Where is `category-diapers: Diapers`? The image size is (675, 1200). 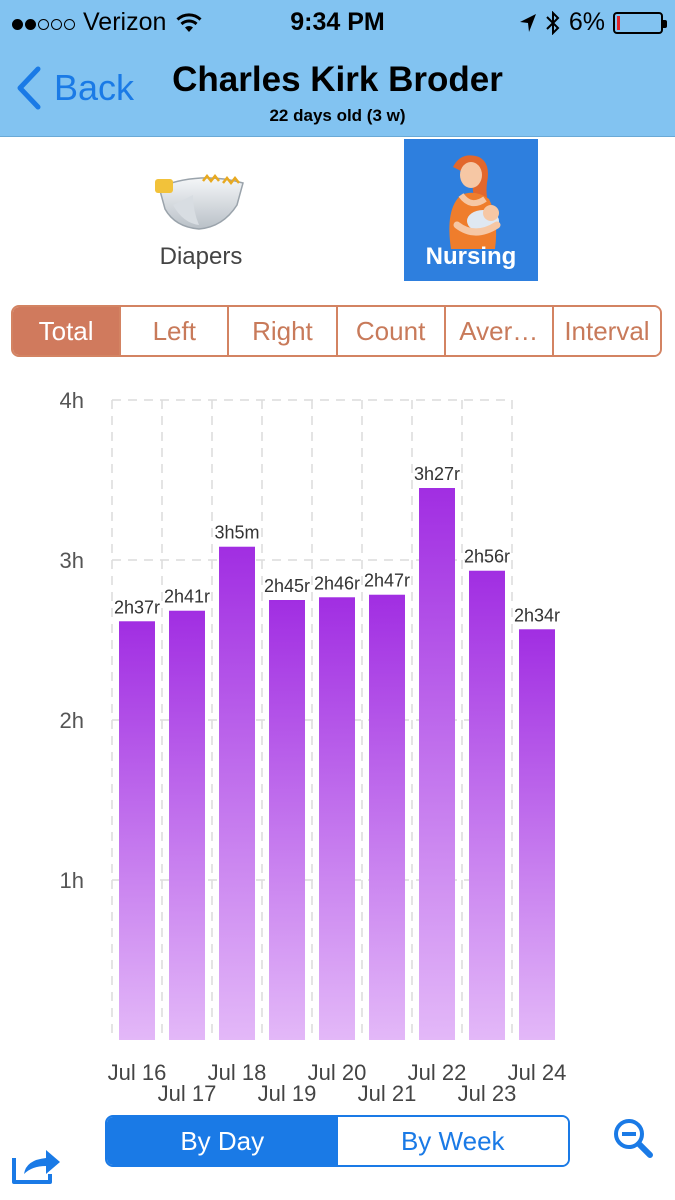 category-diapers: Diapers is located at coordinates (201, 210).